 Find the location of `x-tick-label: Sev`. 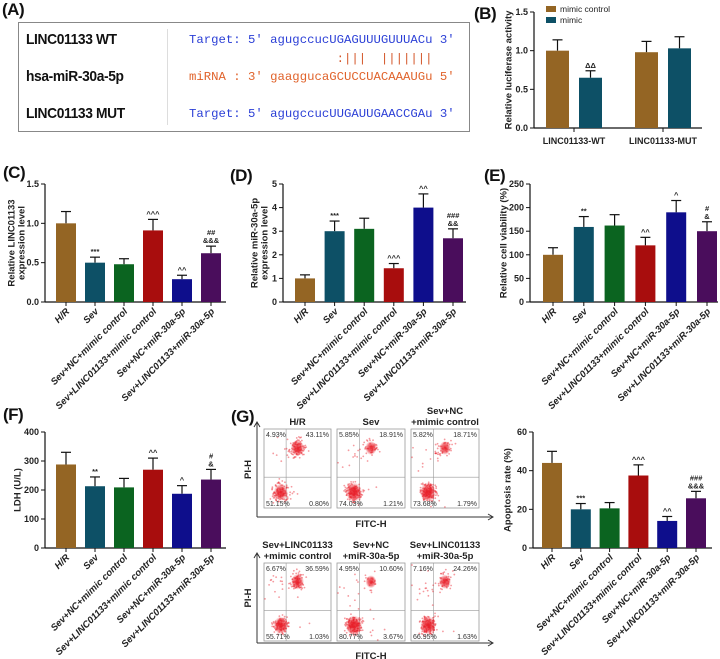

x-tick-label: Sev is located at coordinates (580, 316).